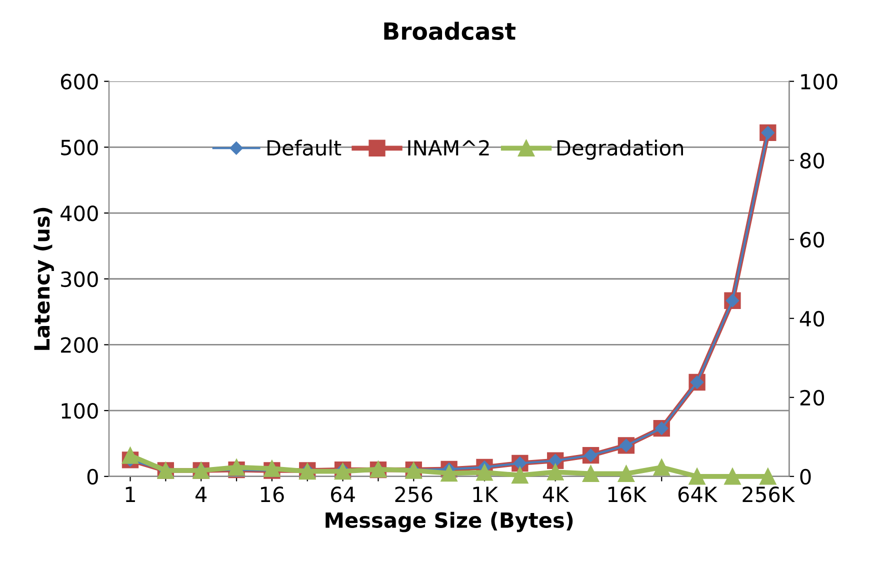 The image size is (872, 581). Describe the element at coordinates (449, 522) in the screenshot. I see `x-axis-title: Message Size (Bytes)` at that location.